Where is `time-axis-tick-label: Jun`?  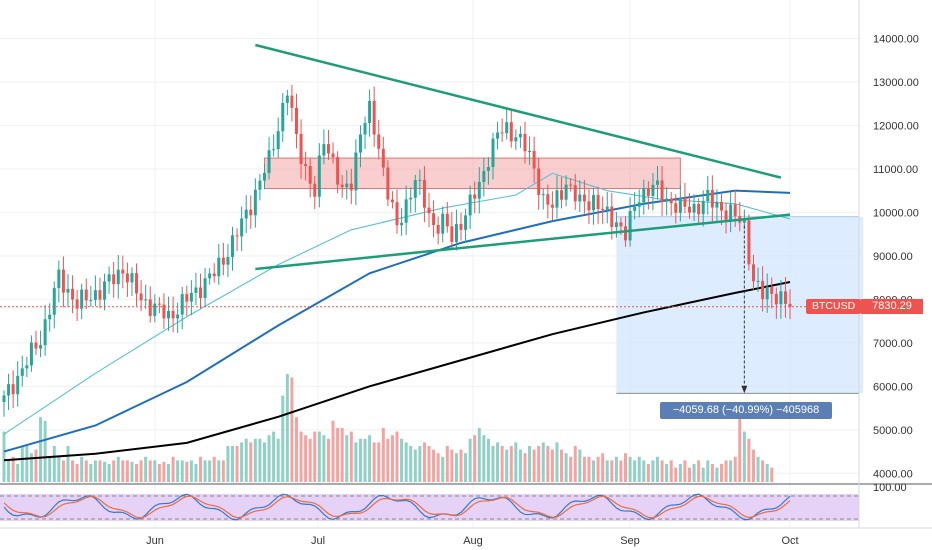
time-axis-tick-label: Jun is located at coordinates (155, 541).